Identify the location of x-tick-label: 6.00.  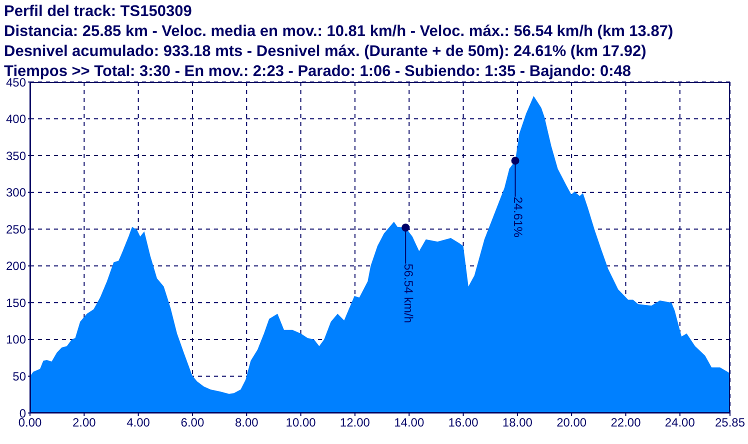
(192, 423).